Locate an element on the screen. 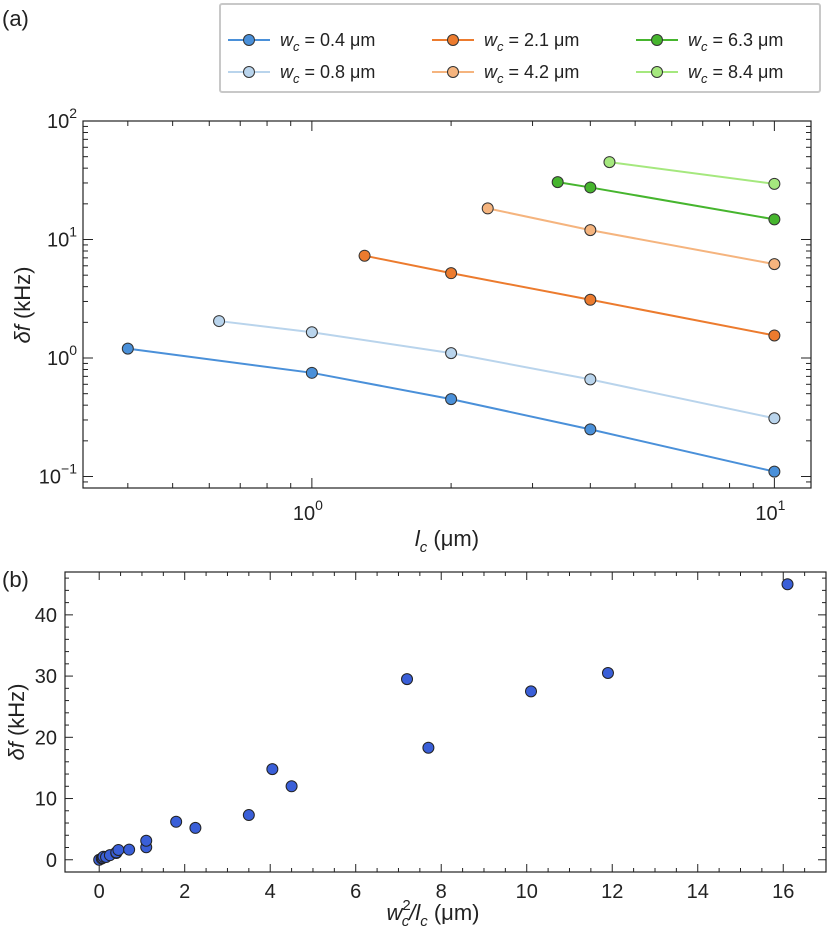  y-tick-label: 10 is located at coordinates (46, 800).